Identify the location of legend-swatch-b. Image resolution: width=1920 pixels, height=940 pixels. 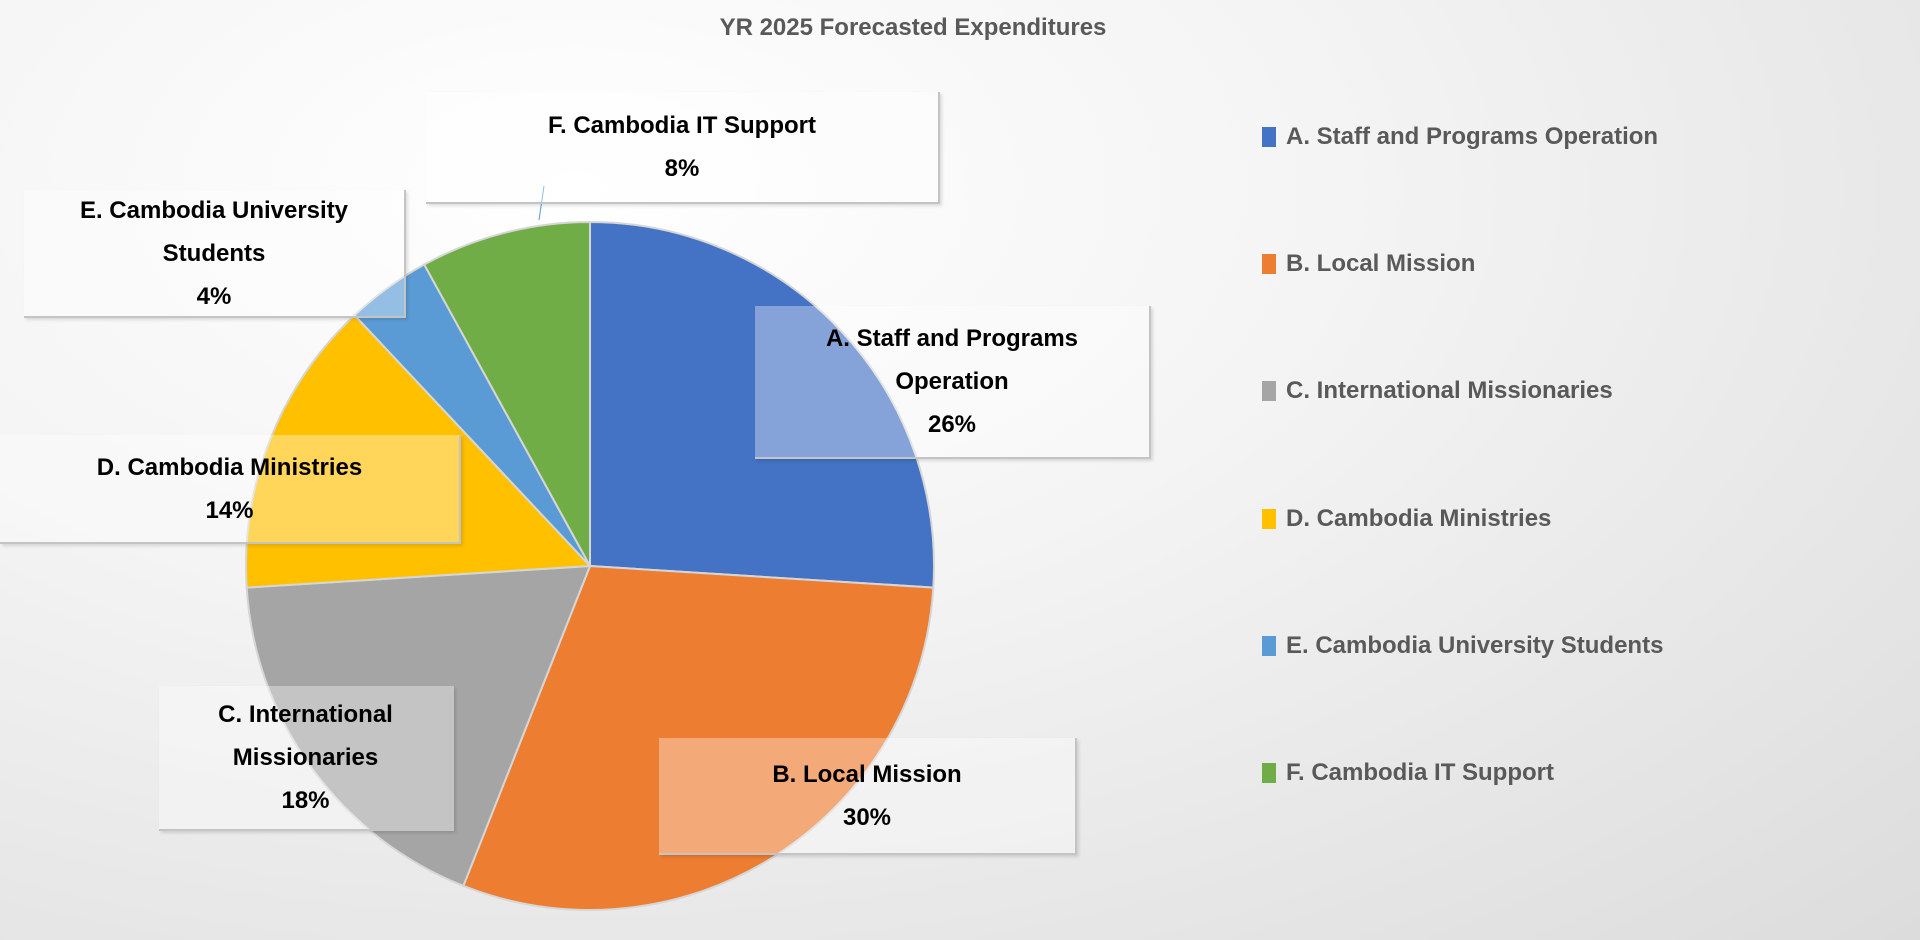
(1269, 264).